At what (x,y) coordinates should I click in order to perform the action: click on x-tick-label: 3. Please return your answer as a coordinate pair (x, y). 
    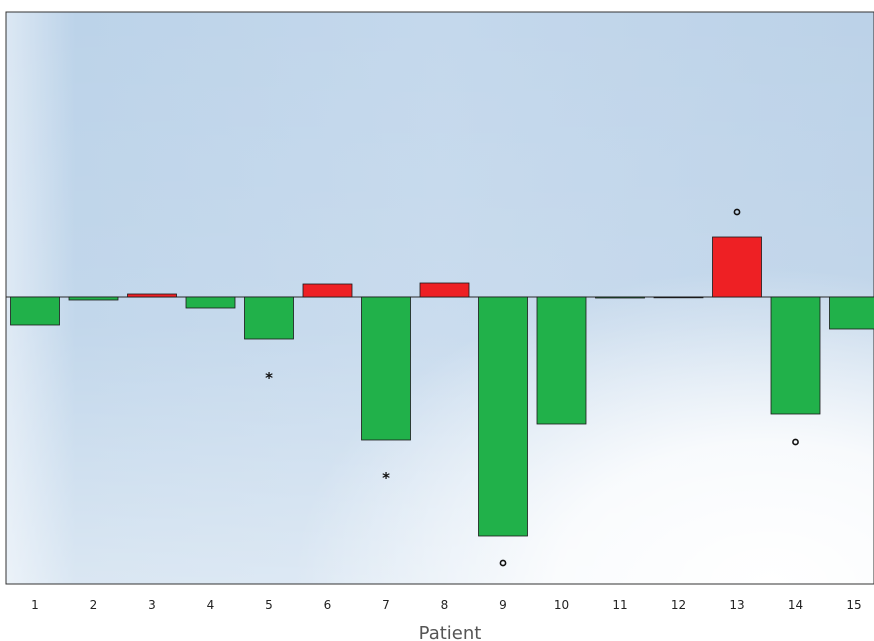
    Looking at the image, I should click on (152, 605).